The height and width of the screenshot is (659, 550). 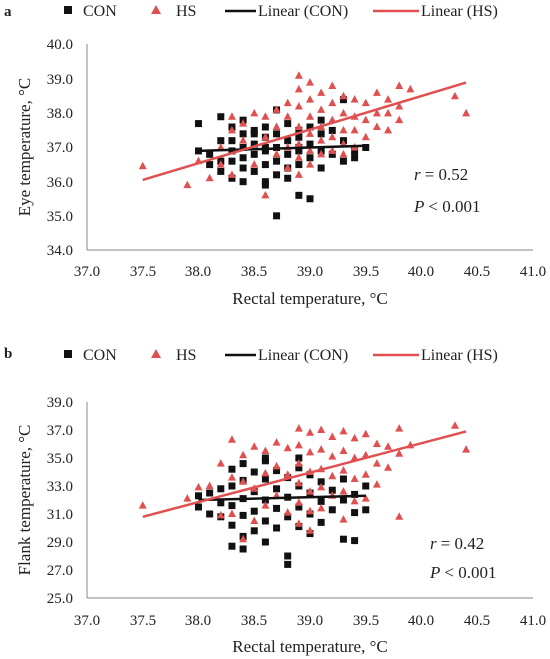 I want to click on x-axis-label-b: Rectal temperature, °C, so click(x=309, y=646).